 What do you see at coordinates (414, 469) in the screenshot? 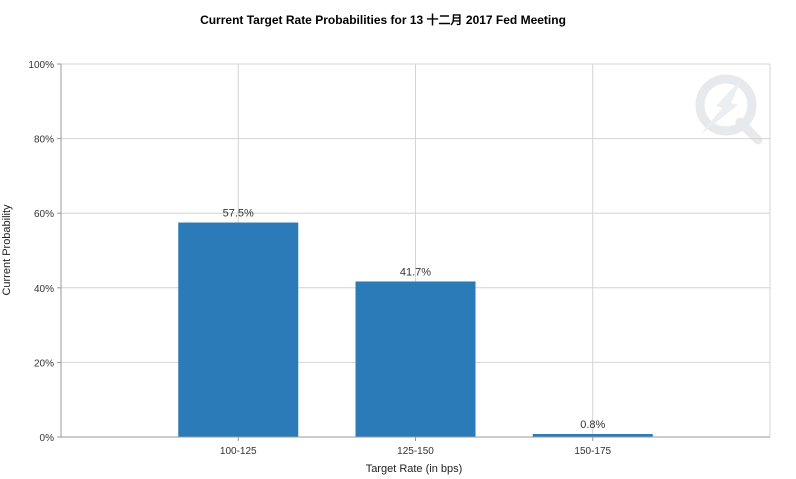
I see `x-axis-title: Target Rate (in bps)` at bounding box center [414, 469].